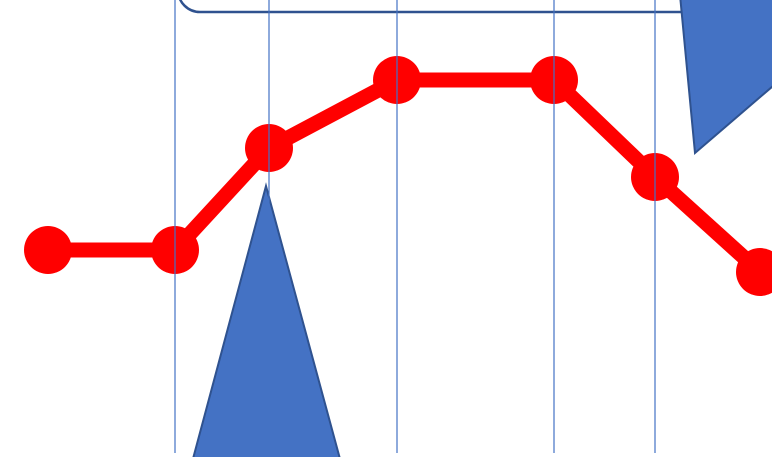 The height and width of the screenshot is (457, 772). Describe the element at coordinates (266, 319) in the screenshot. I see `triangle` at that location.